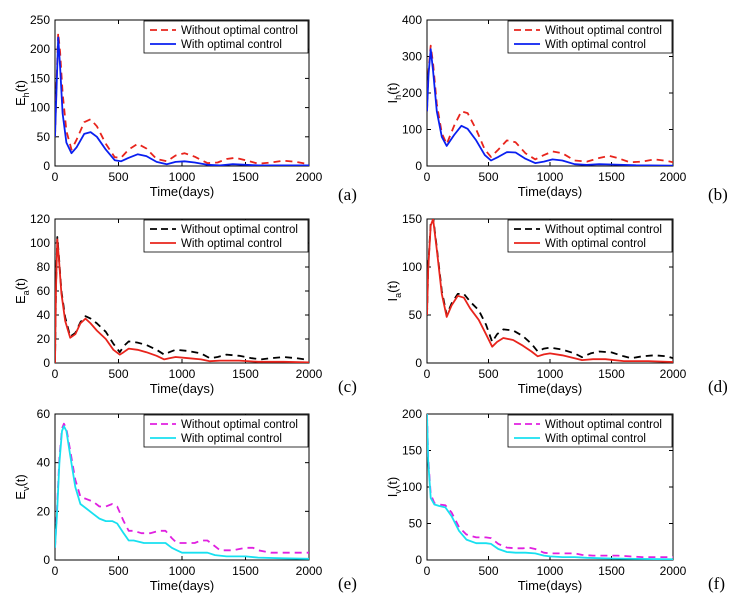  Describe the element at coordinates (347, 583) in the screenshot. I see `panel-tag: (e)` at that location.